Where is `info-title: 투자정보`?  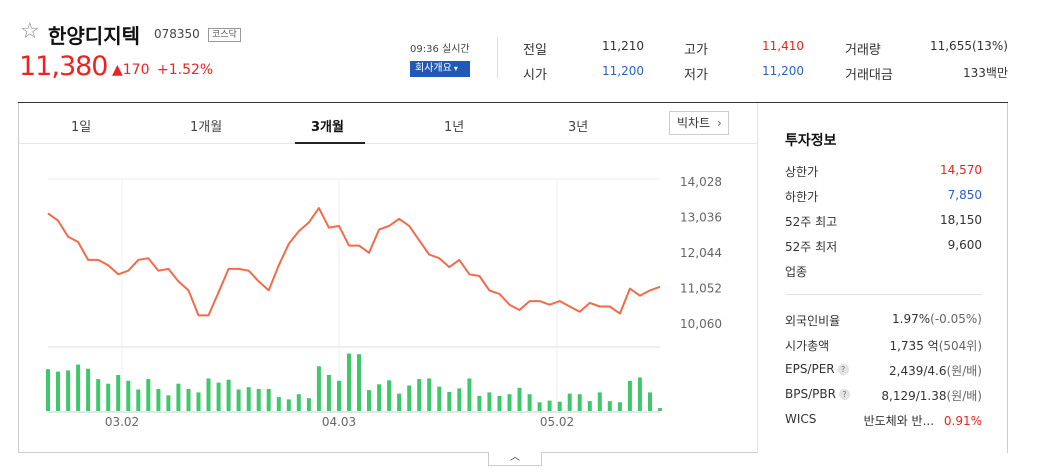
info-title: 투자정보 is located at coordinates (811, 141).